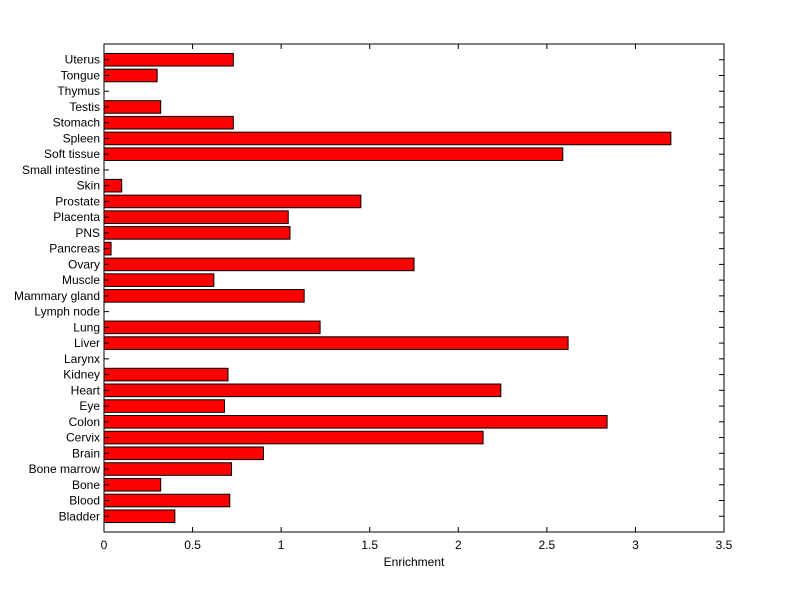  What do you see at coordinates (259, 264) in the screenshot?
I see `bar-ovary` at bounding box center [259, 264].